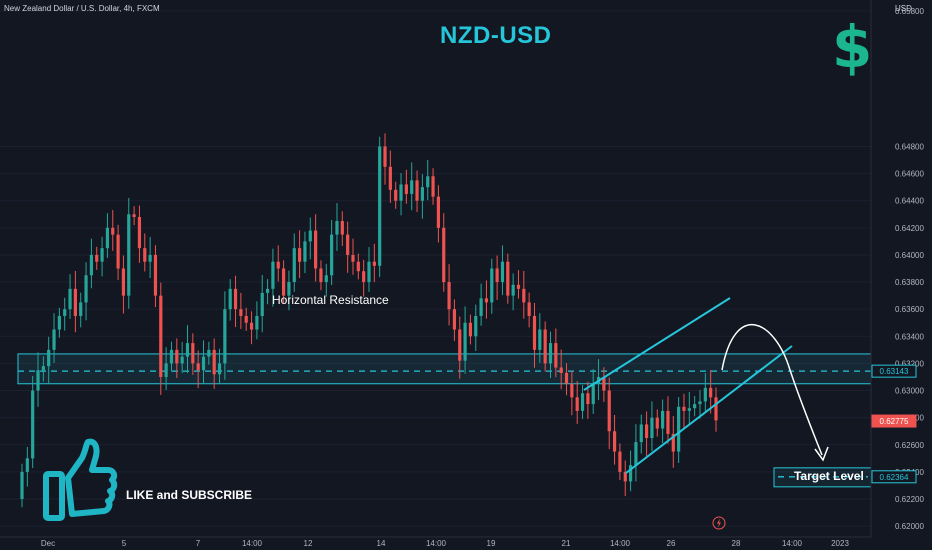 This screenshot has height=550, width=932. I want to click on y-tick-label: 0.63200, so click(909, 363).